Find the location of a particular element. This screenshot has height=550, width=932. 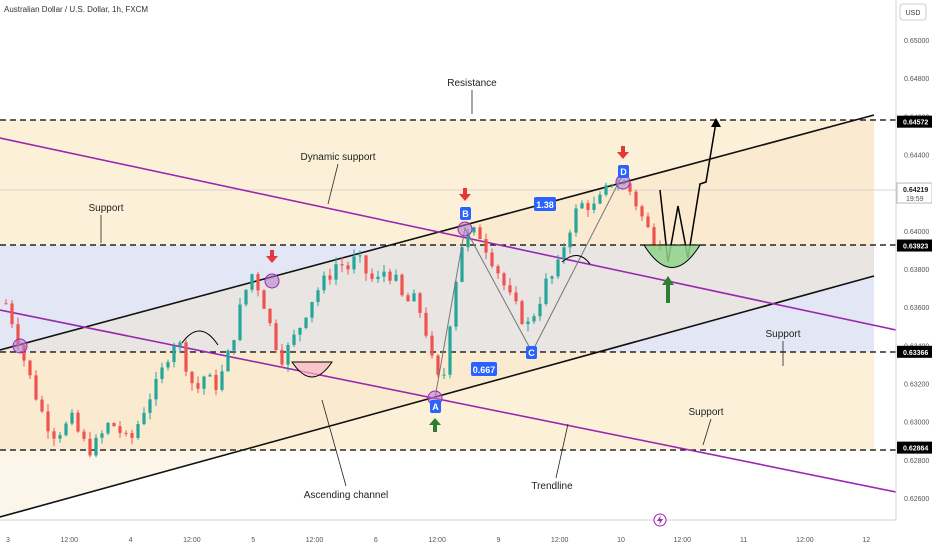

dynamic-support-label: Dynamic support is located at coordinates (337, 157).